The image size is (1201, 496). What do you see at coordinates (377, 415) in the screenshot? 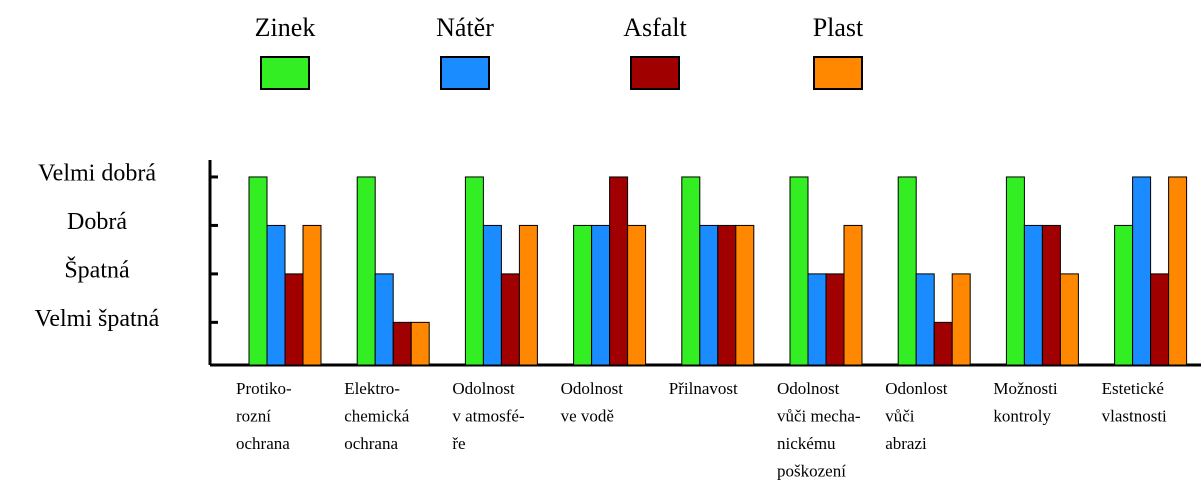
I see `x-tick-label: chemická` at bounding box center [377, 415].